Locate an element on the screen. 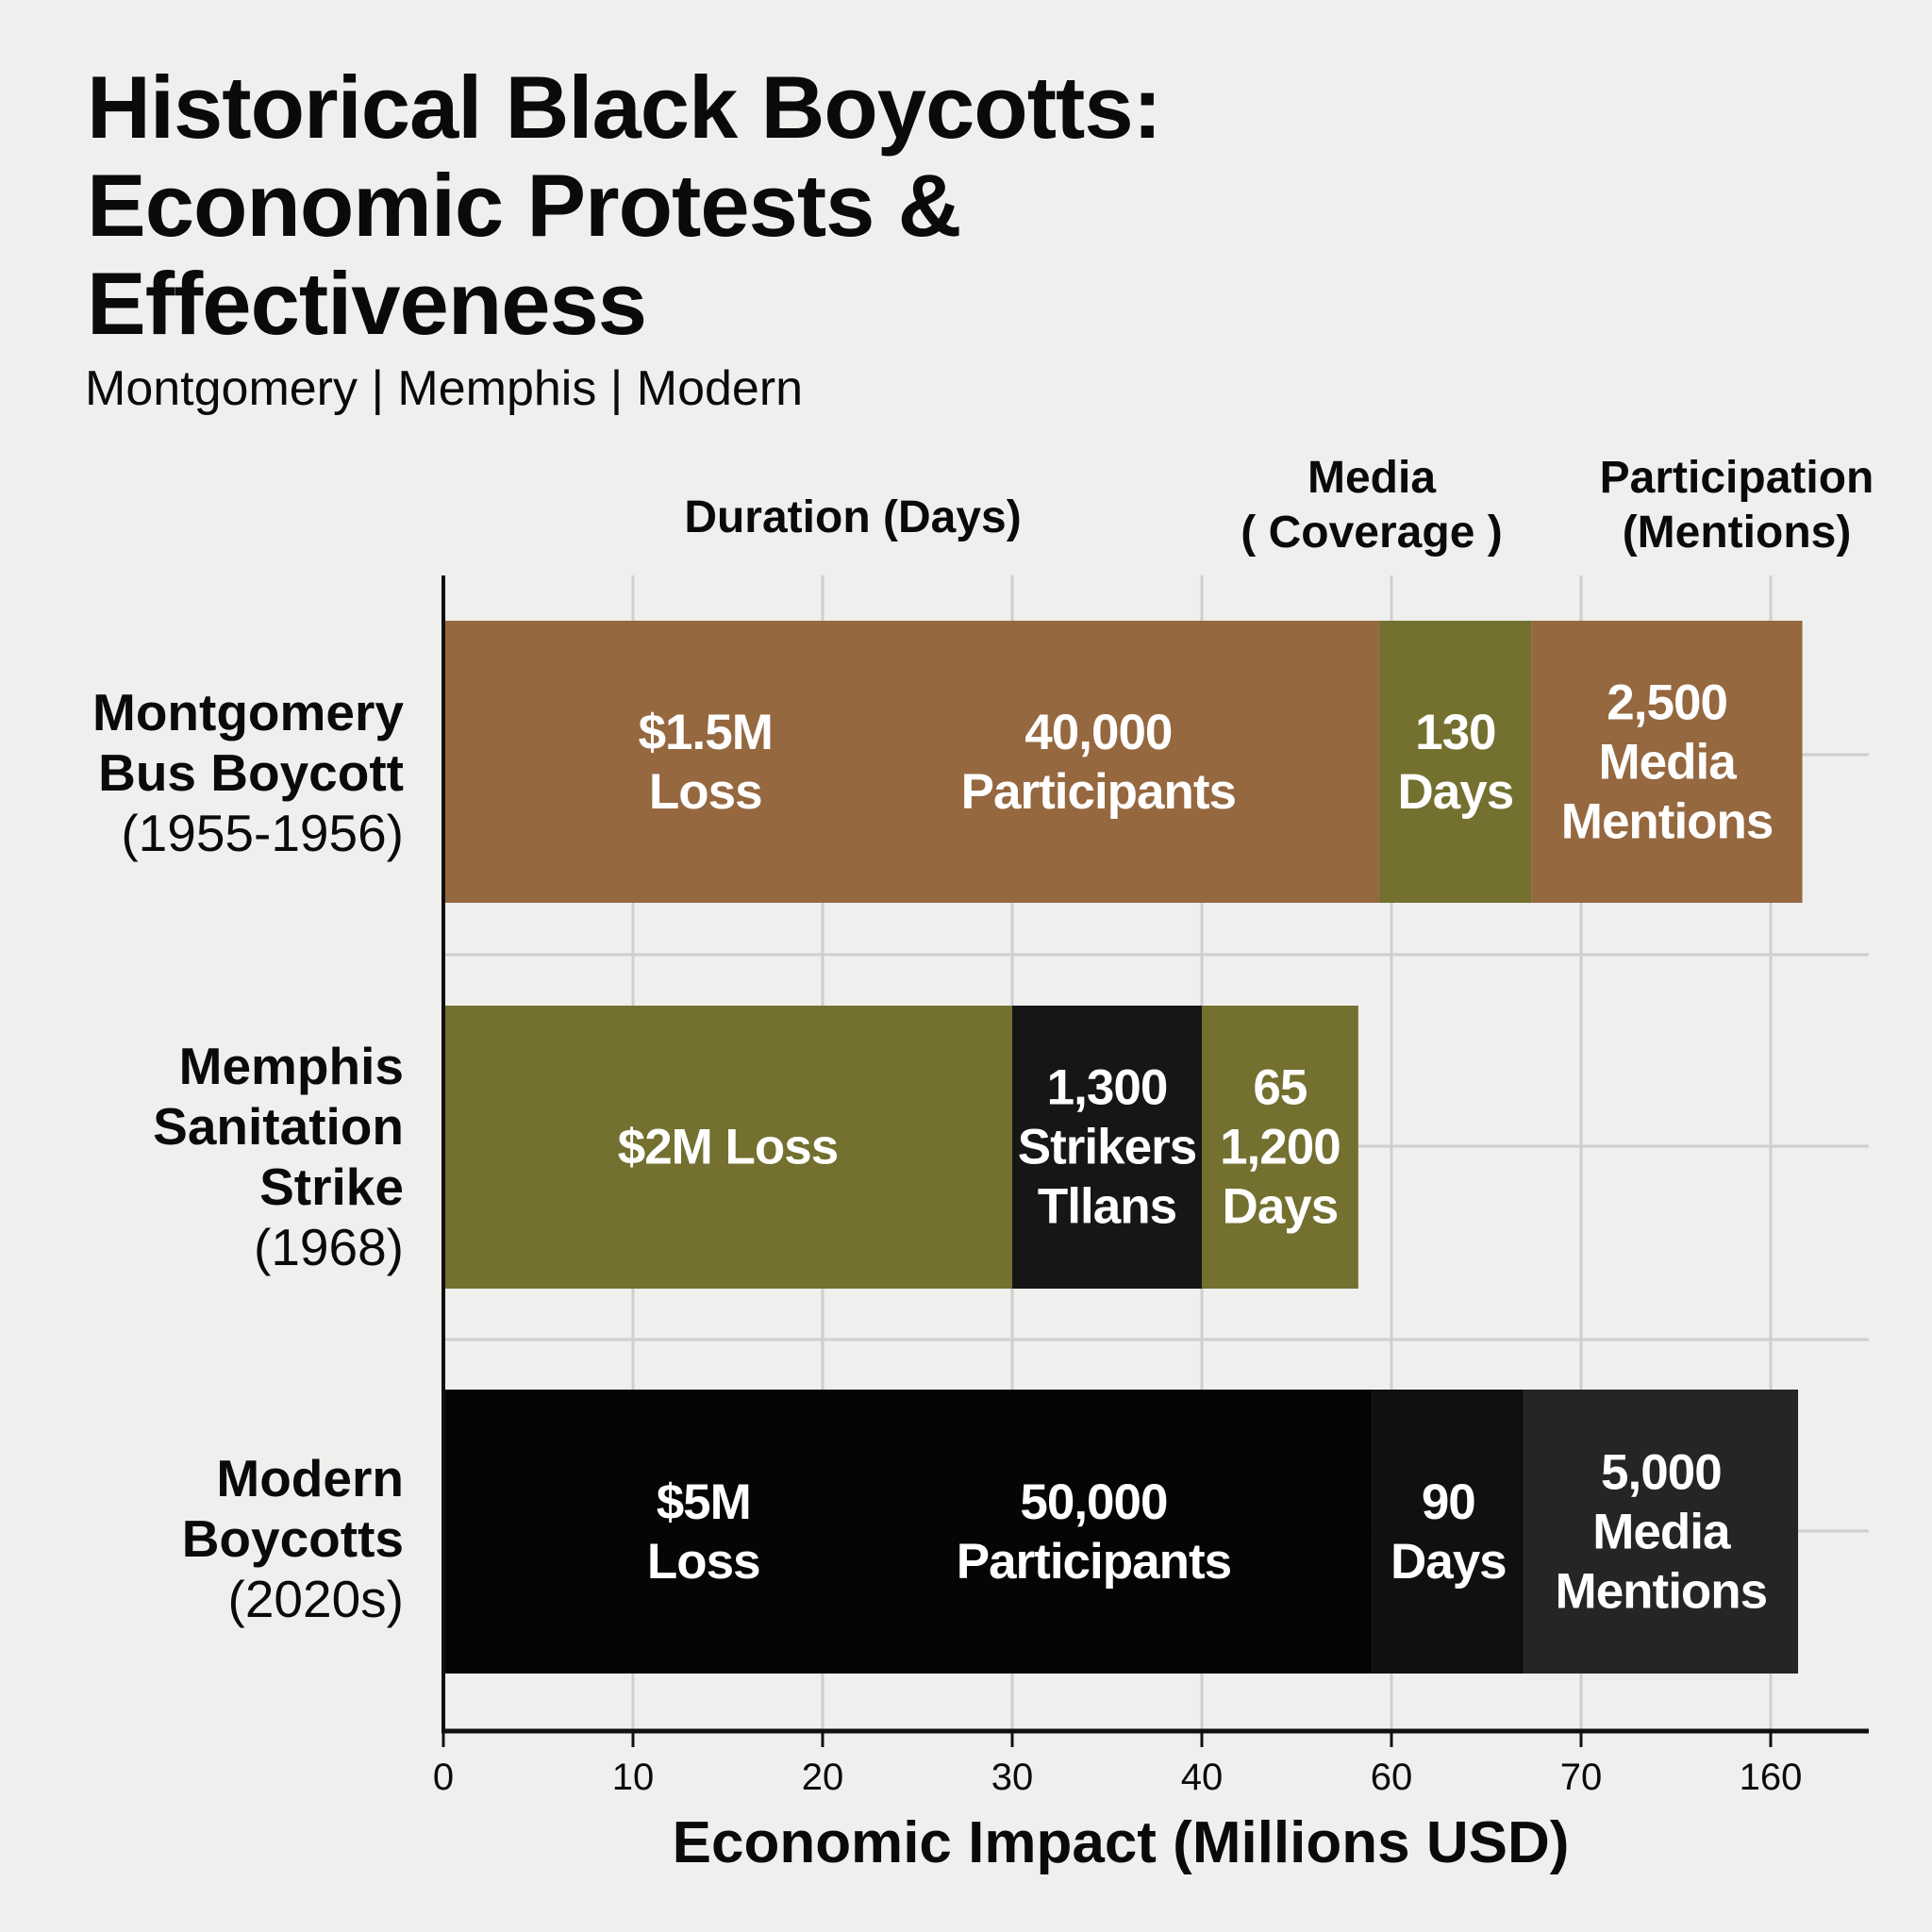  category-label-line: (1955-1956) is located at coordinates (263, 833).